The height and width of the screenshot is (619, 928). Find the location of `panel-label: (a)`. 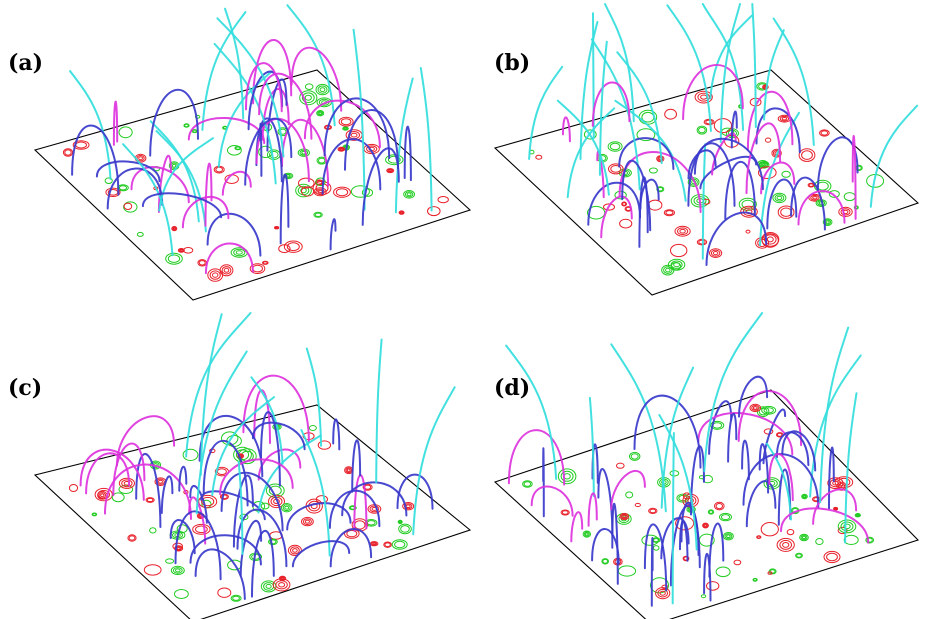

panel-label: (a) is located at coordinates (26, 63).